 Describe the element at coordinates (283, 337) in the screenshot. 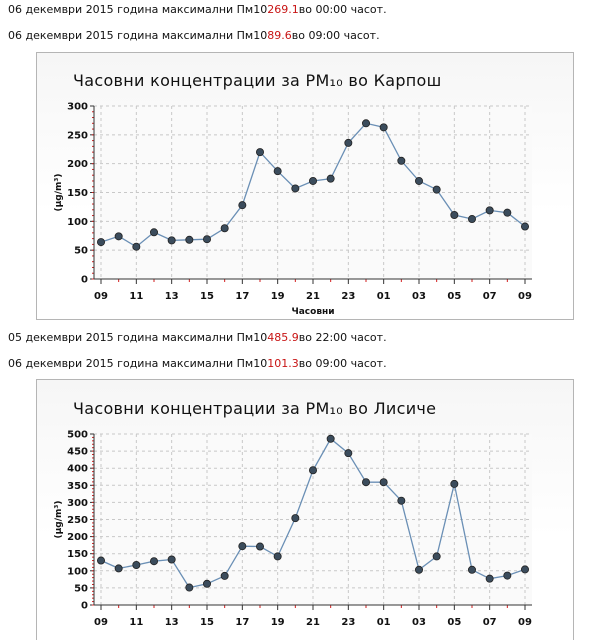

I see `summary-value: 485.9` at that location.